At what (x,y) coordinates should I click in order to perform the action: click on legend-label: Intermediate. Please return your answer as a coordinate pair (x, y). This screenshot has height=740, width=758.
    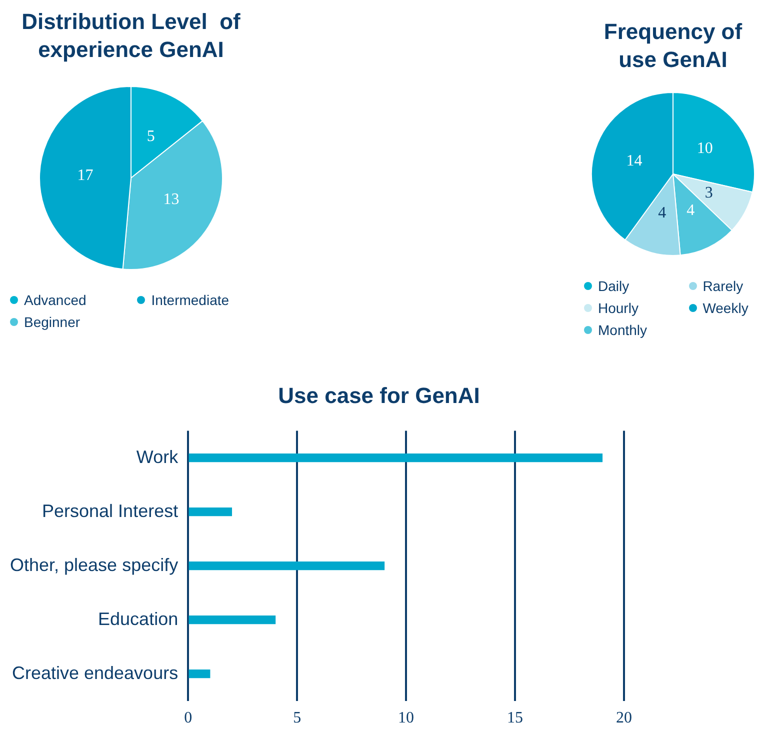
    Looking at the image, I should click on (190, 300).